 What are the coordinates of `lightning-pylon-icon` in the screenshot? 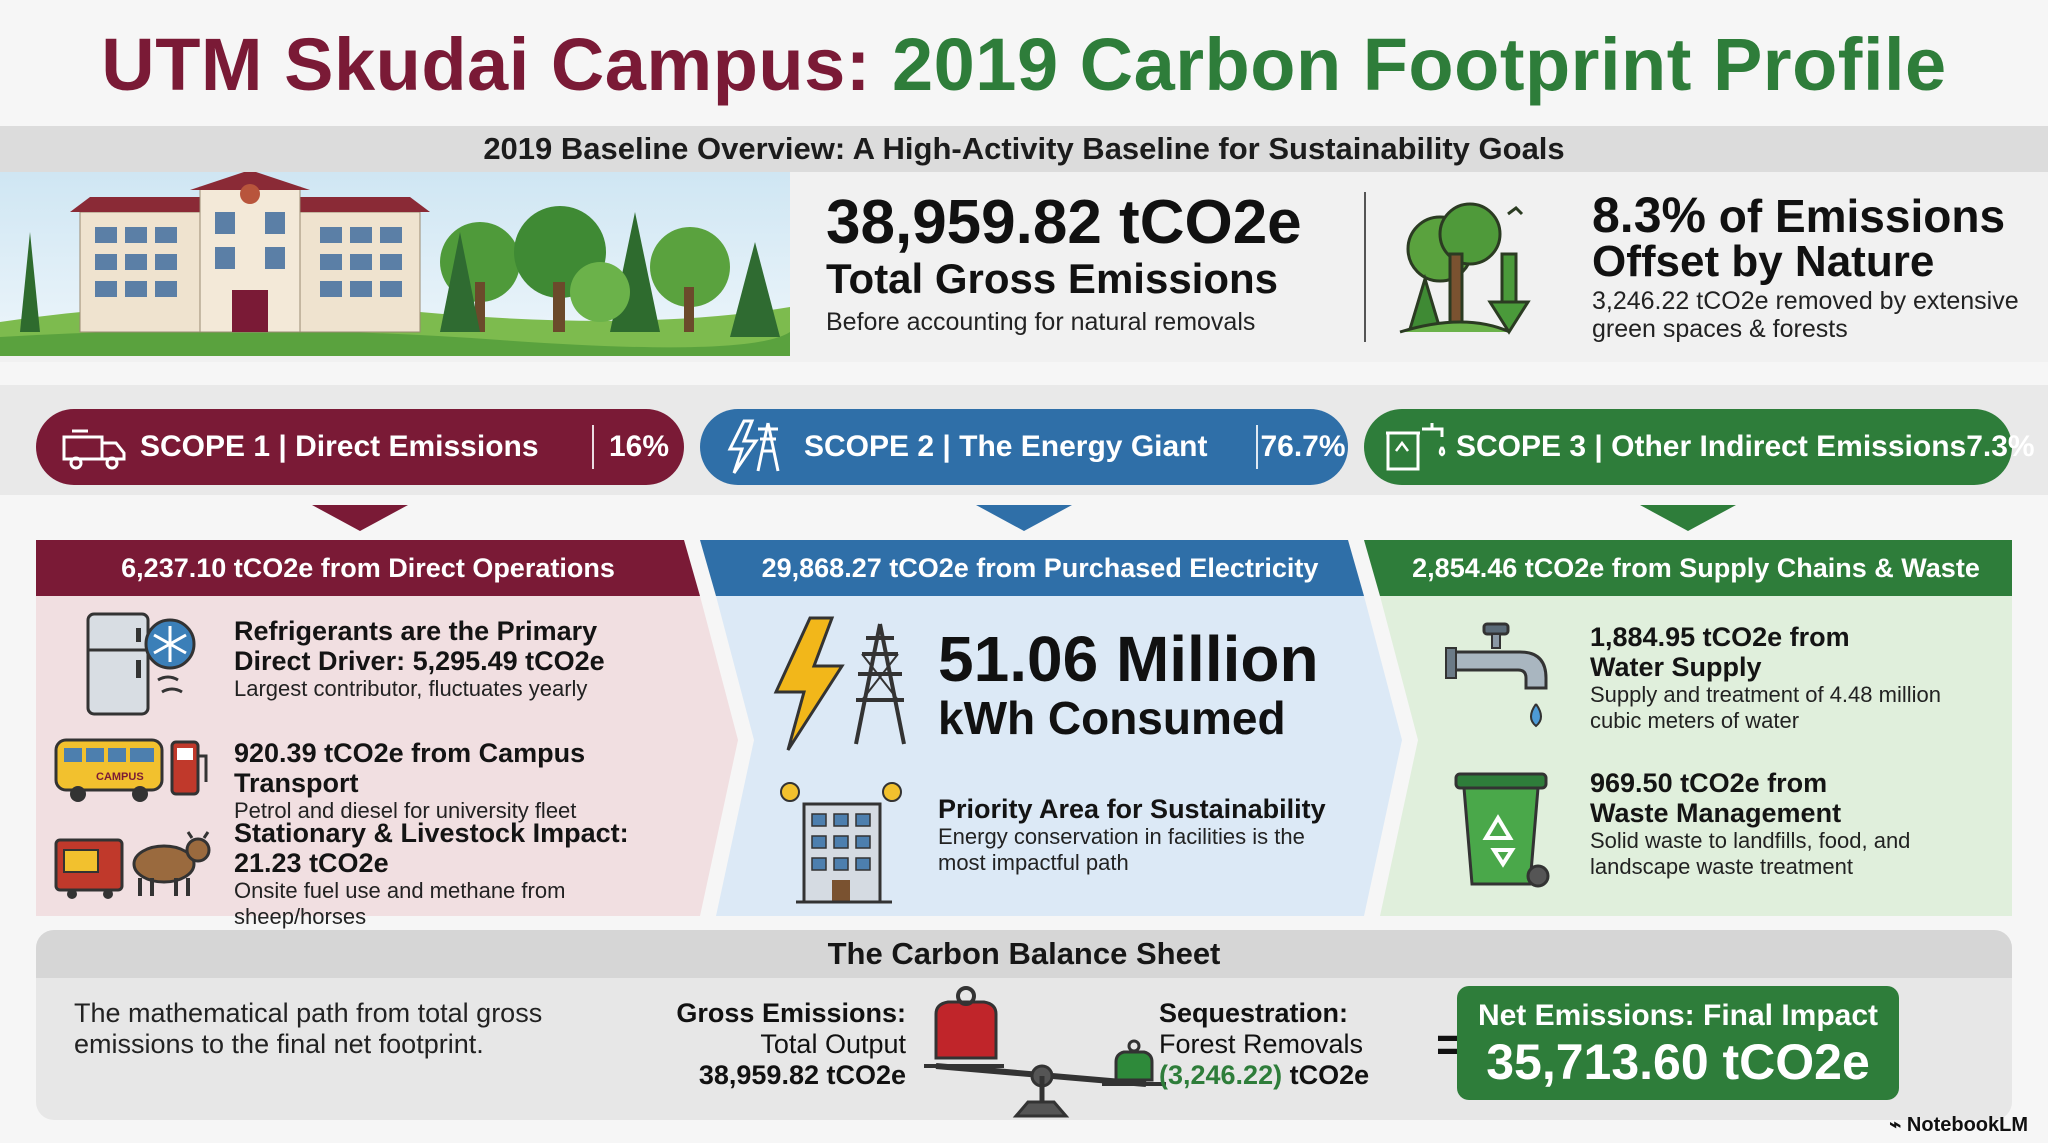 It's located at (839, 683).